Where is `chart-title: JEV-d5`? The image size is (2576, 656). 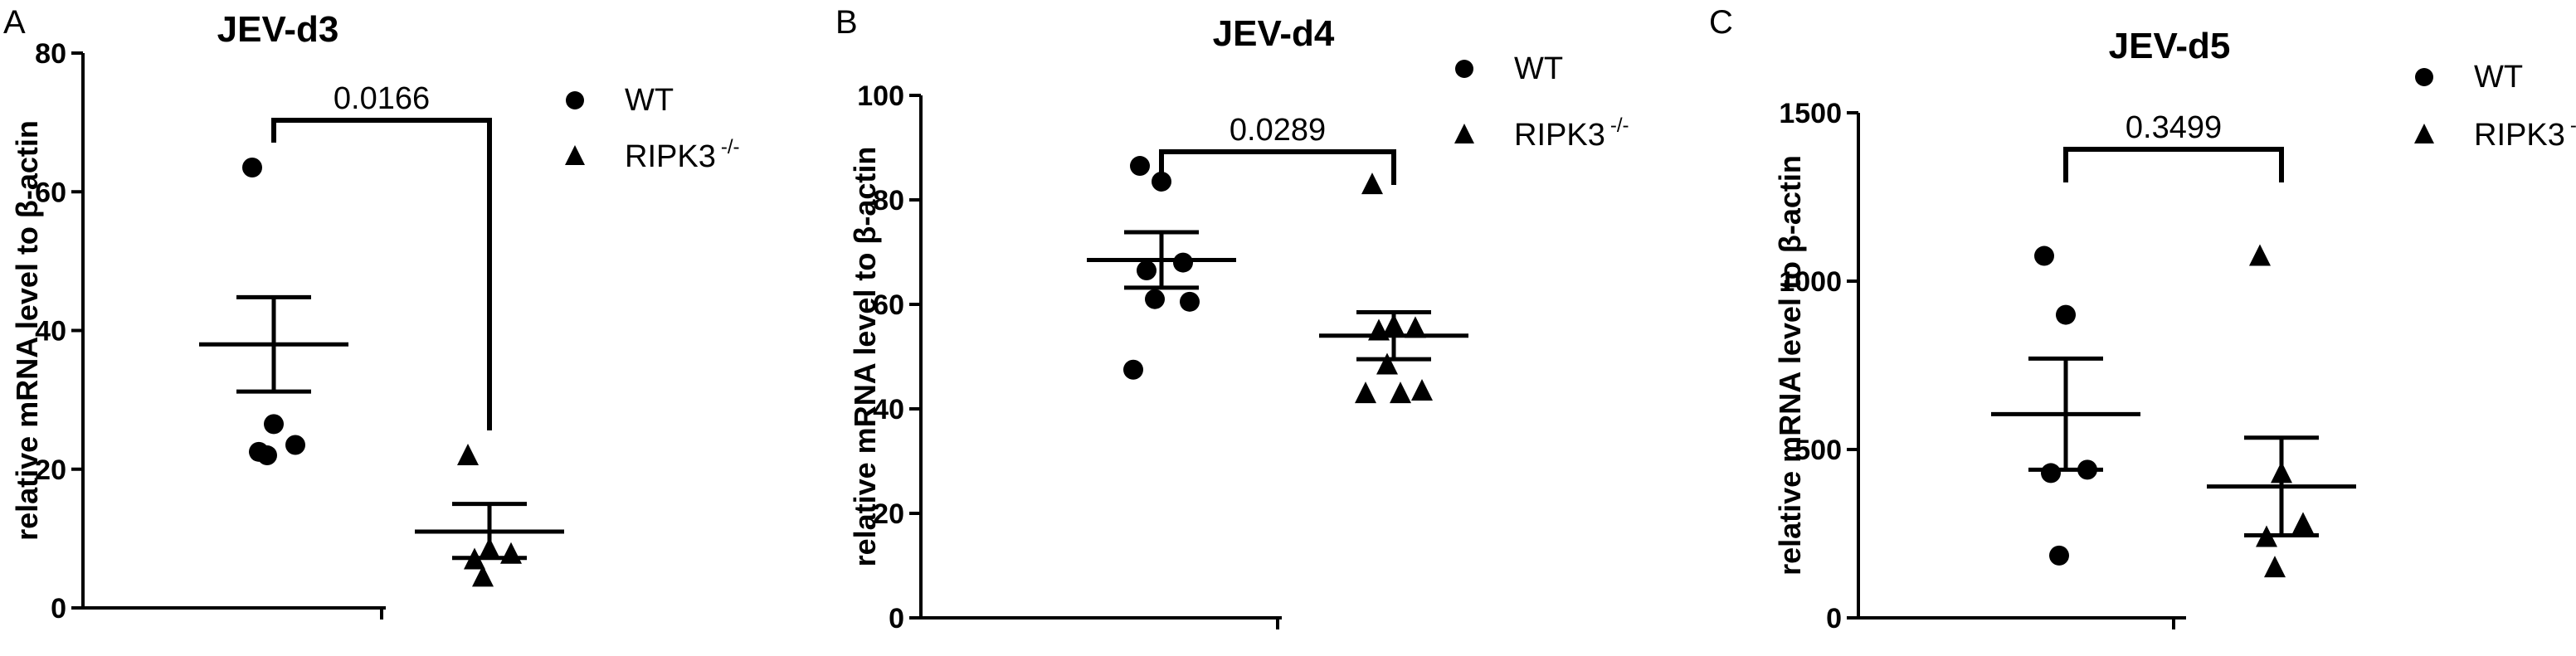
chart-title: JEV-d5 is located at coordinates (2170, 46).